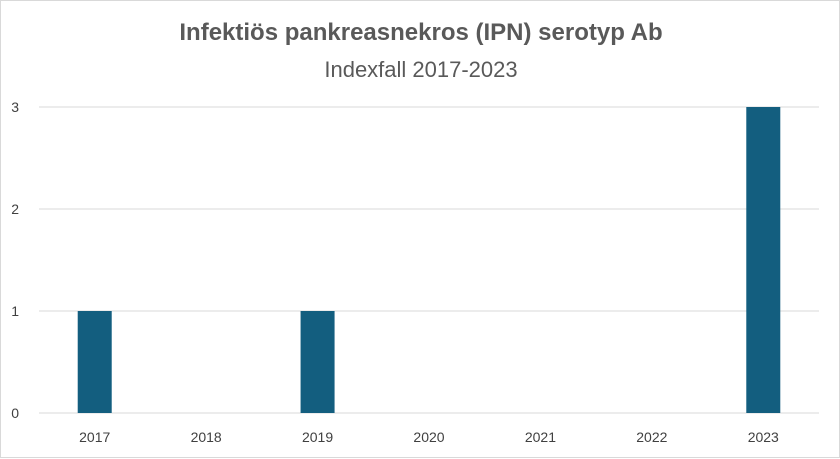 This screenshot has height=459, width=840. I want to click on x-tick-label: 2022, so click(651, 437).